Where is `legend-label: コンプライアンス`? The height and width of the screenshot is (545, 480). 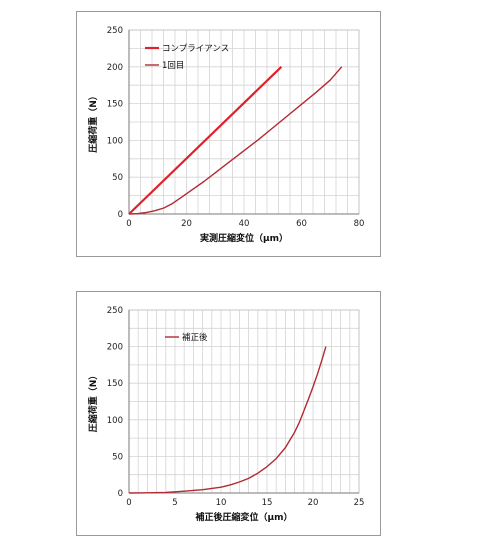 legend-label: コンプライアンス is located at coordinates (195, 49).